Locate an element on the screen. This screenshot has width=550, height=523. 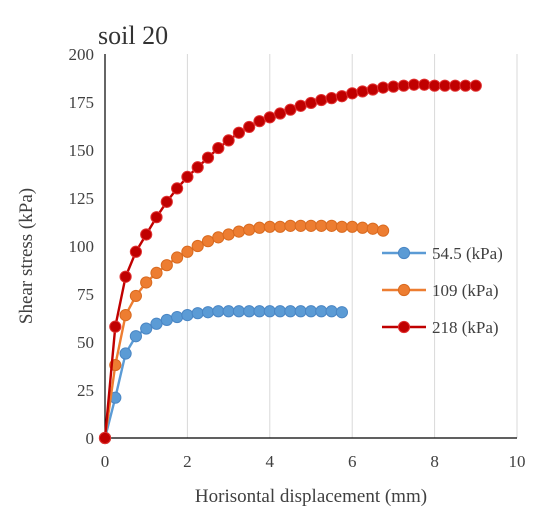
y-tick-label: 50 is located at coordinates (85, 342).